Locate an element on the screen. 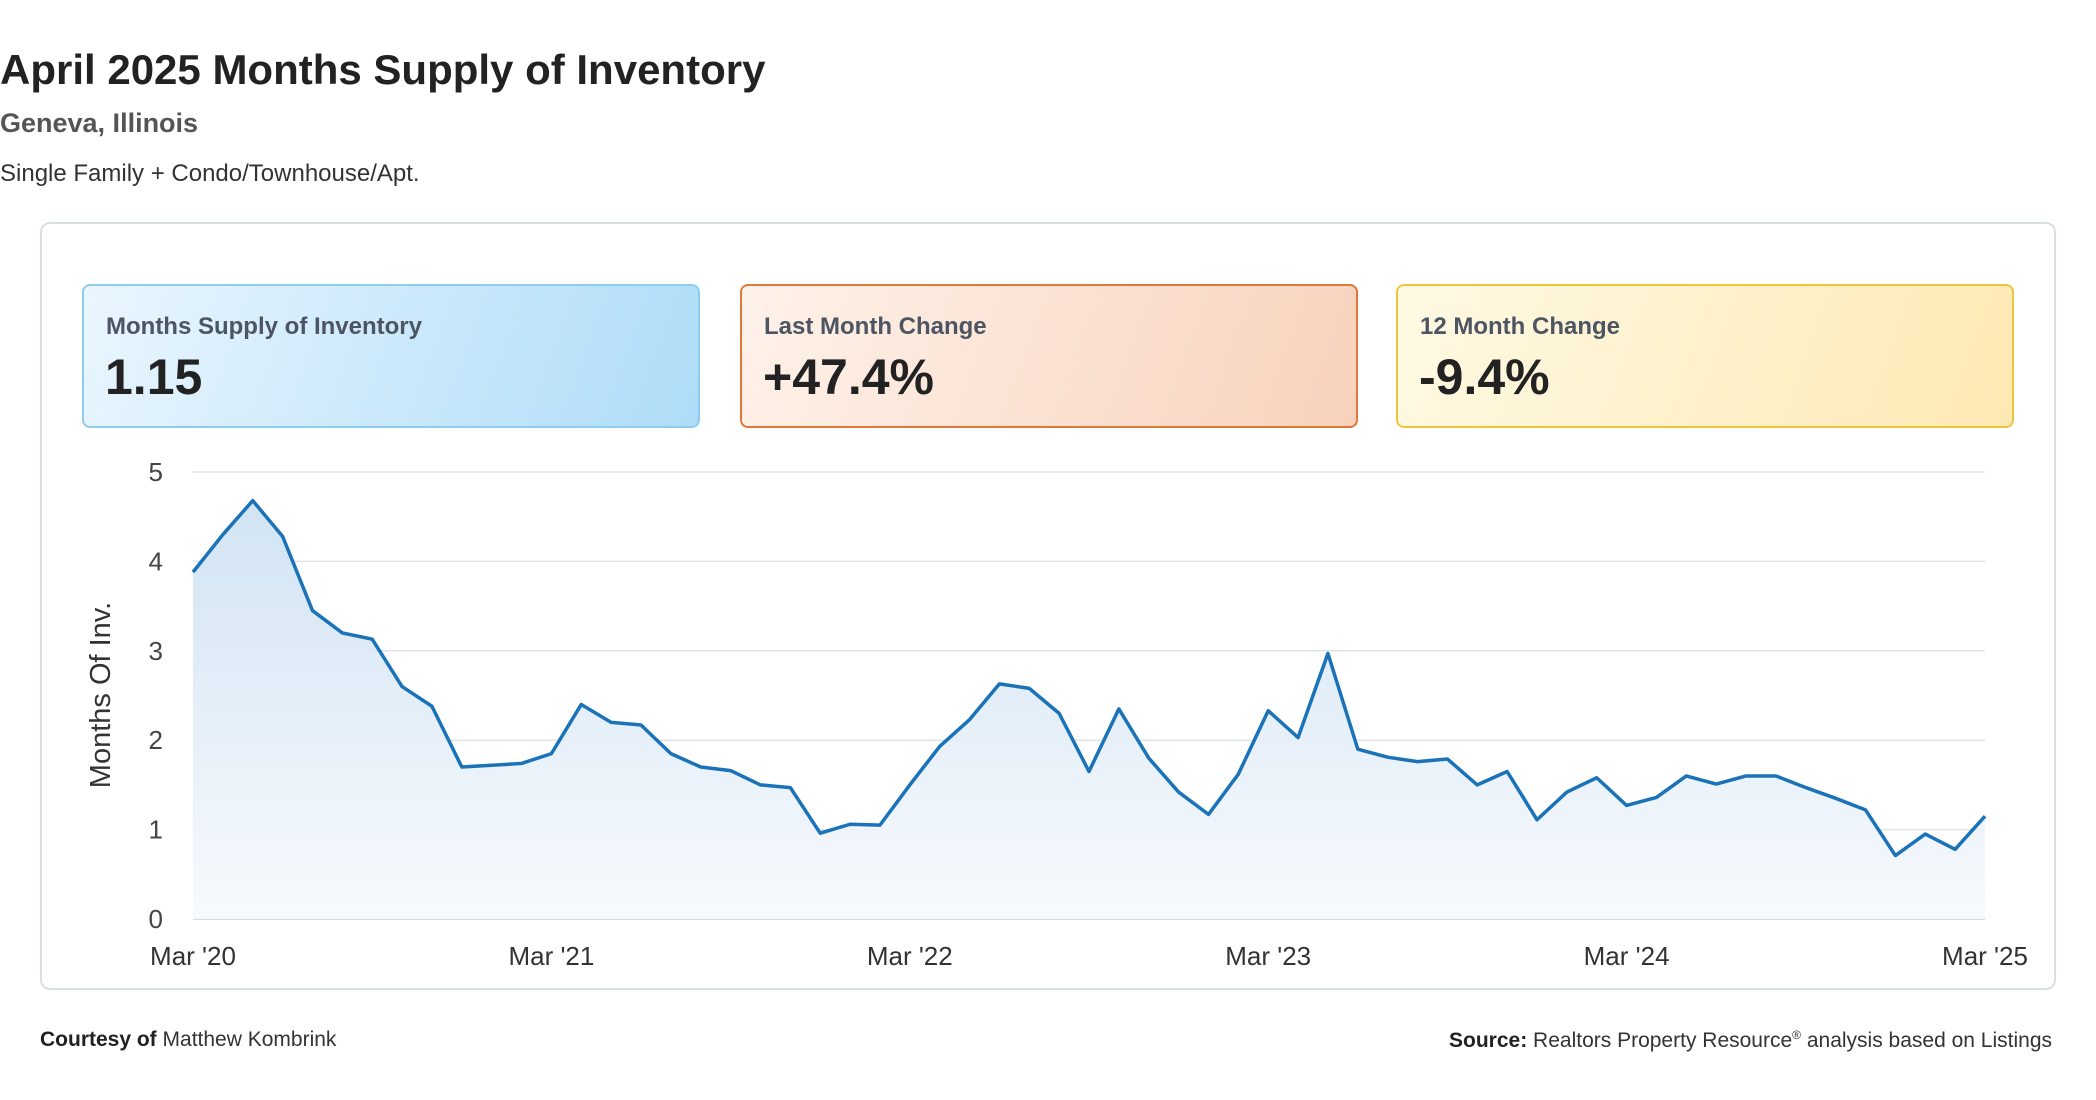 The height and width of the screenshot is (1100, 2096). kpi-value: 1.15 is located at coordinates (154, 377).